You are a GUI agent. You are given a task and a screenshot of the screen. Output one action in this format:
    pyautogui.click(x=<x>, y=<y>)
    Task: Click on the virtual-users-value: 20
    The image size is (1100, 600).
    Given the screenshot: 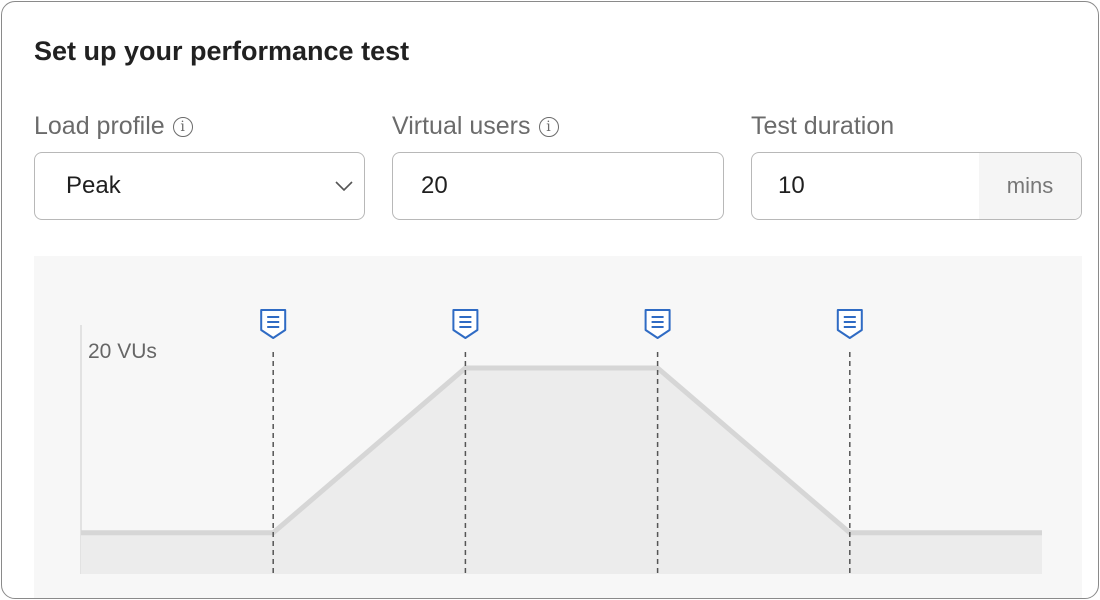 What is the action you would take?
    pyautogui.click(x=434, y=185)
    